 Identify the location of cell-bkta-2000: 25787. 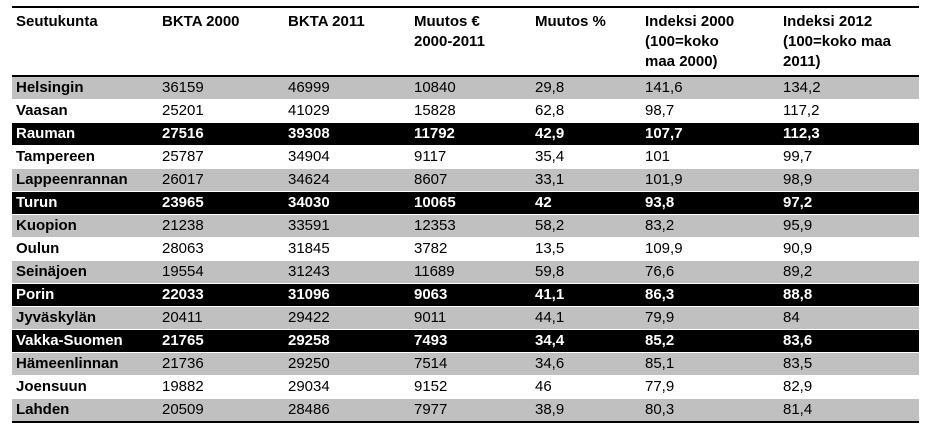
(183, 156).